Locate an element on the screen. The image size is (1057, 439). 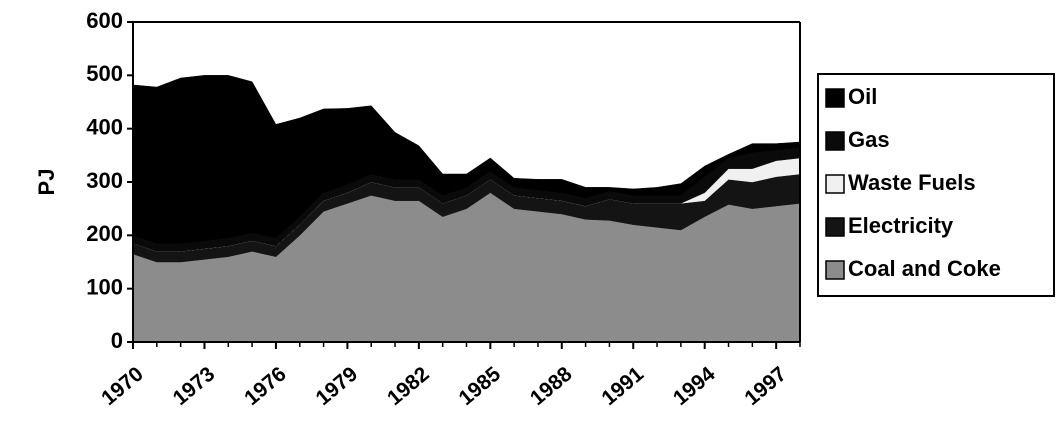
legend-label: Coal and Coke is located at coordinates (924, 268).